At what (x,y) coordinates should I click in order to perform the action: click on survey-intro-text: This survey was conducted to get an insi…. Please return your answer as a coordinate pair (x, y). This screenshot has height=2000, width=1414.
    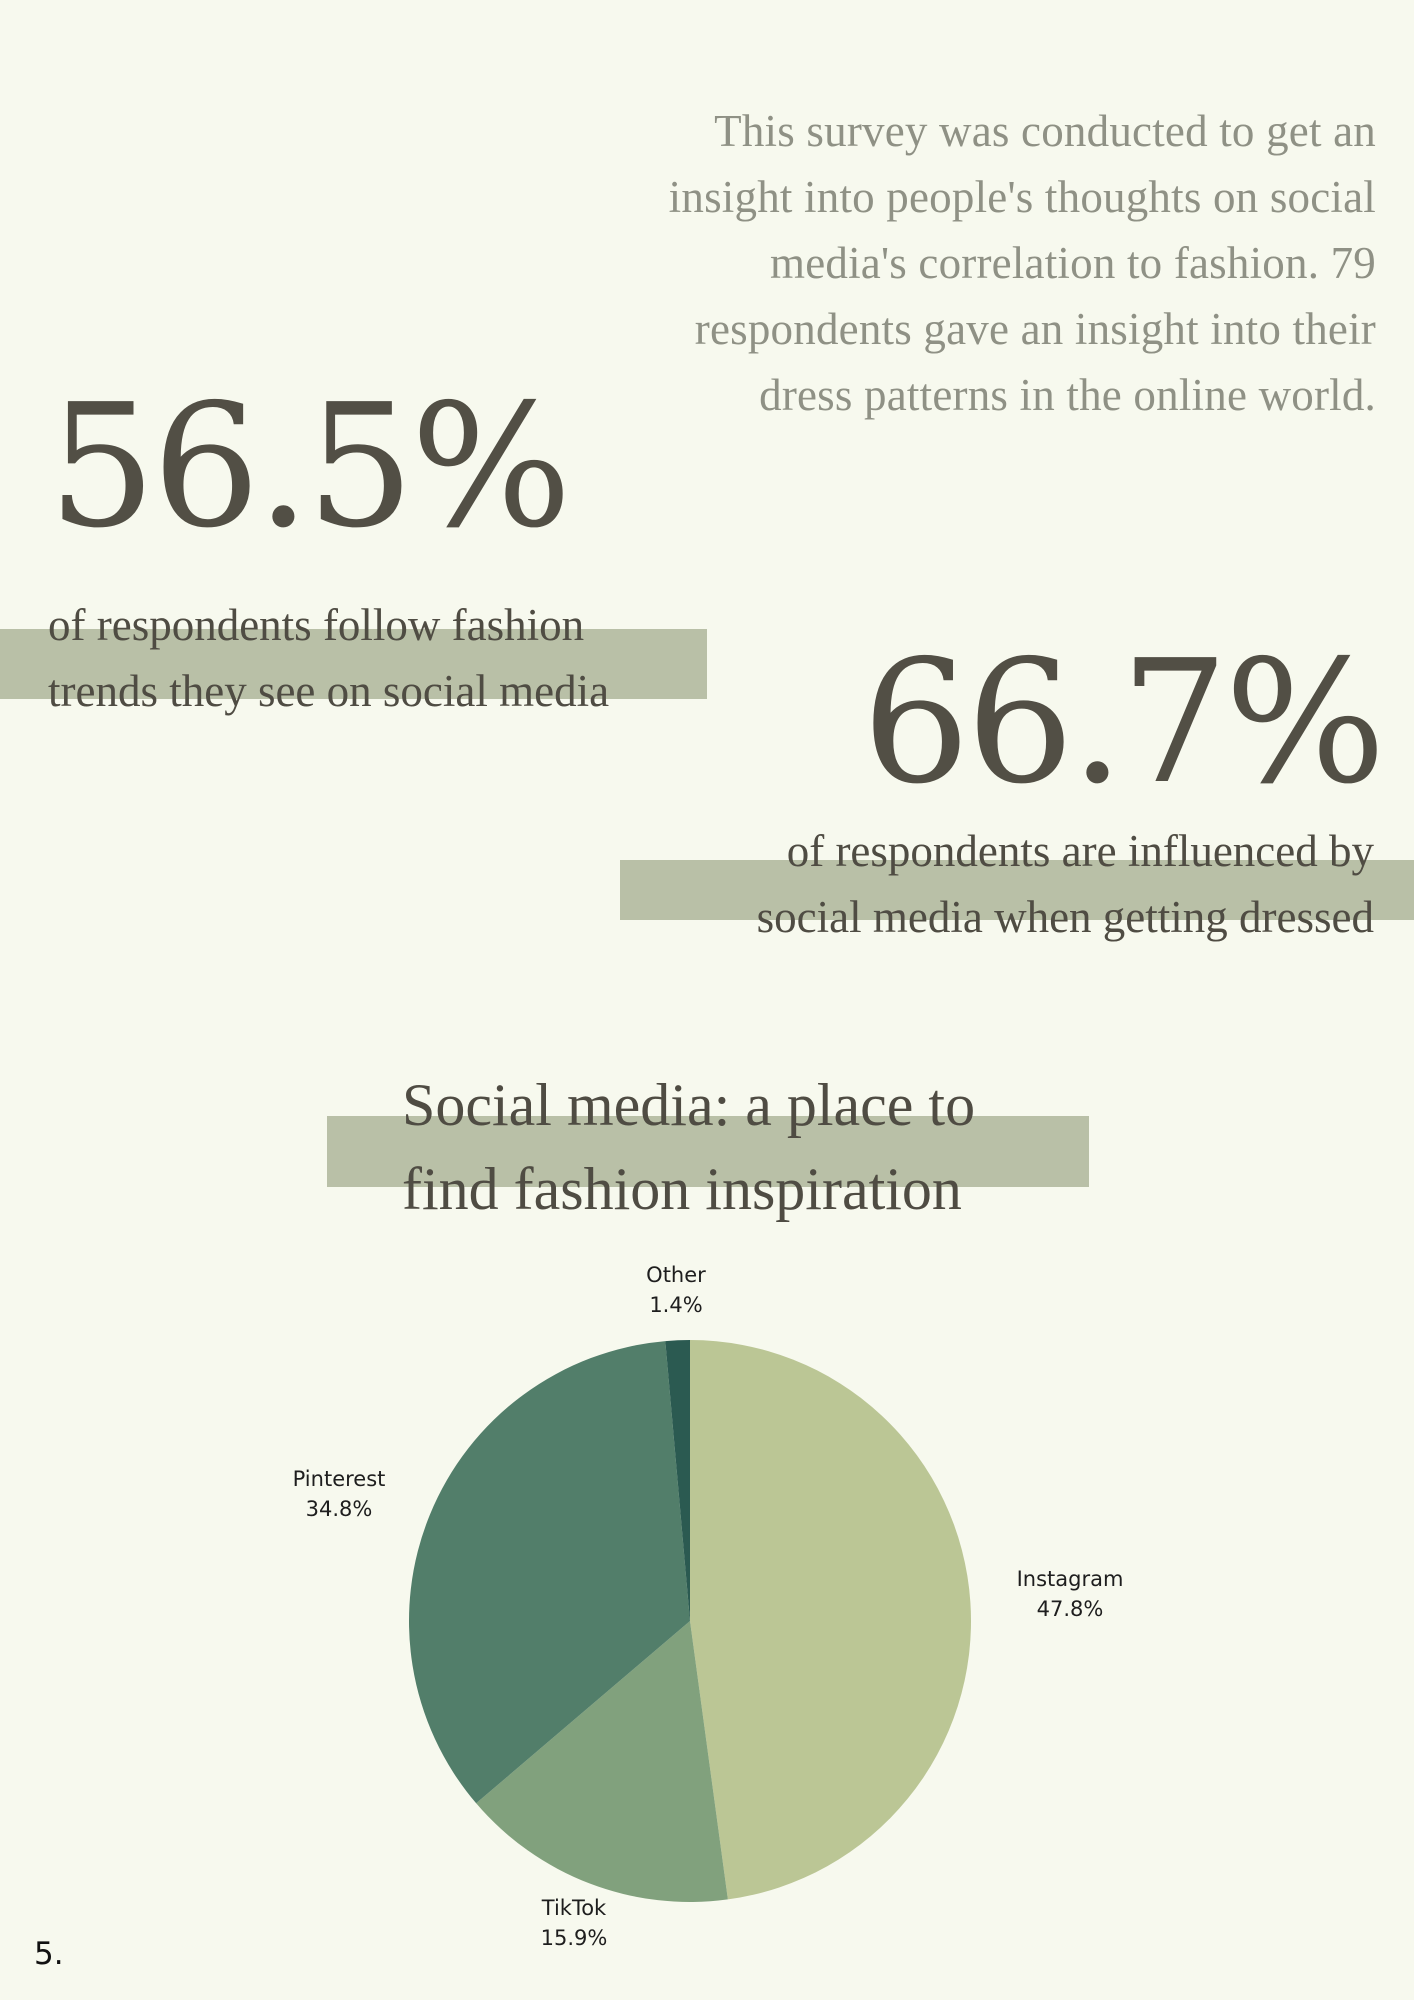
    Looking at the image, I should click on (1022, 263).